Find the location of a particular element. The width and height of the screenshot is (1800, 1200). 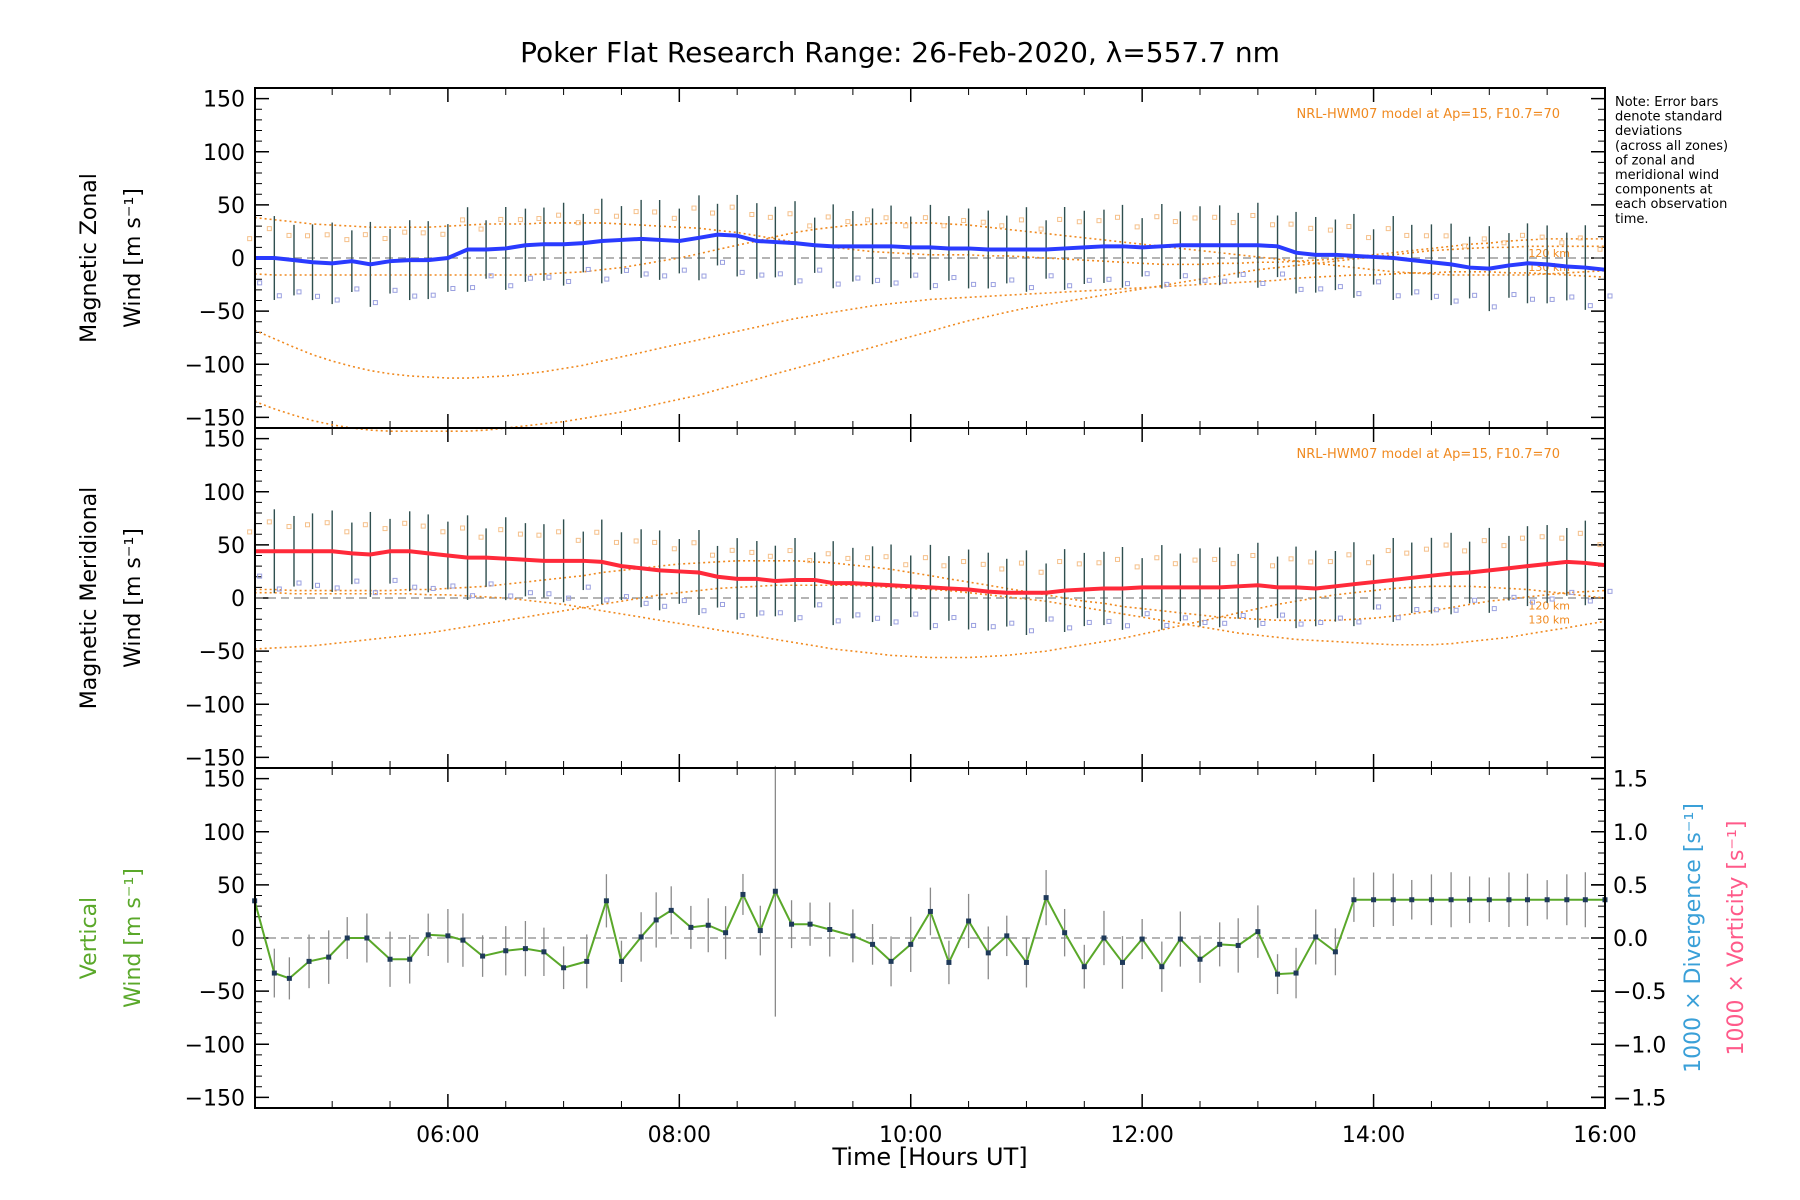

model-curve is located at coordinates (929, 241).